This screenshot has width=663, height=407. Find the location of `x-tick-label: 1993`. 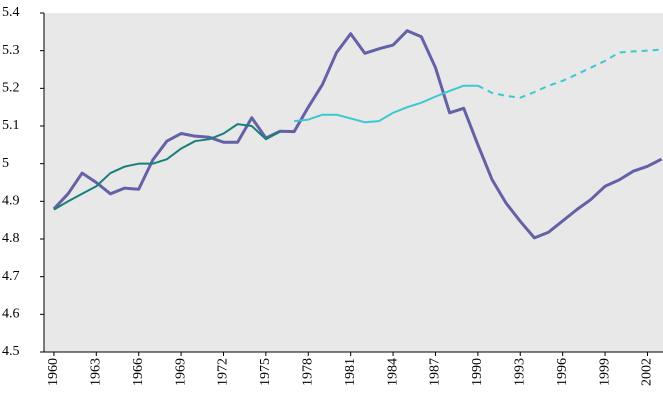

x-tick-label: 1993 is located at coordinates (519, 372).